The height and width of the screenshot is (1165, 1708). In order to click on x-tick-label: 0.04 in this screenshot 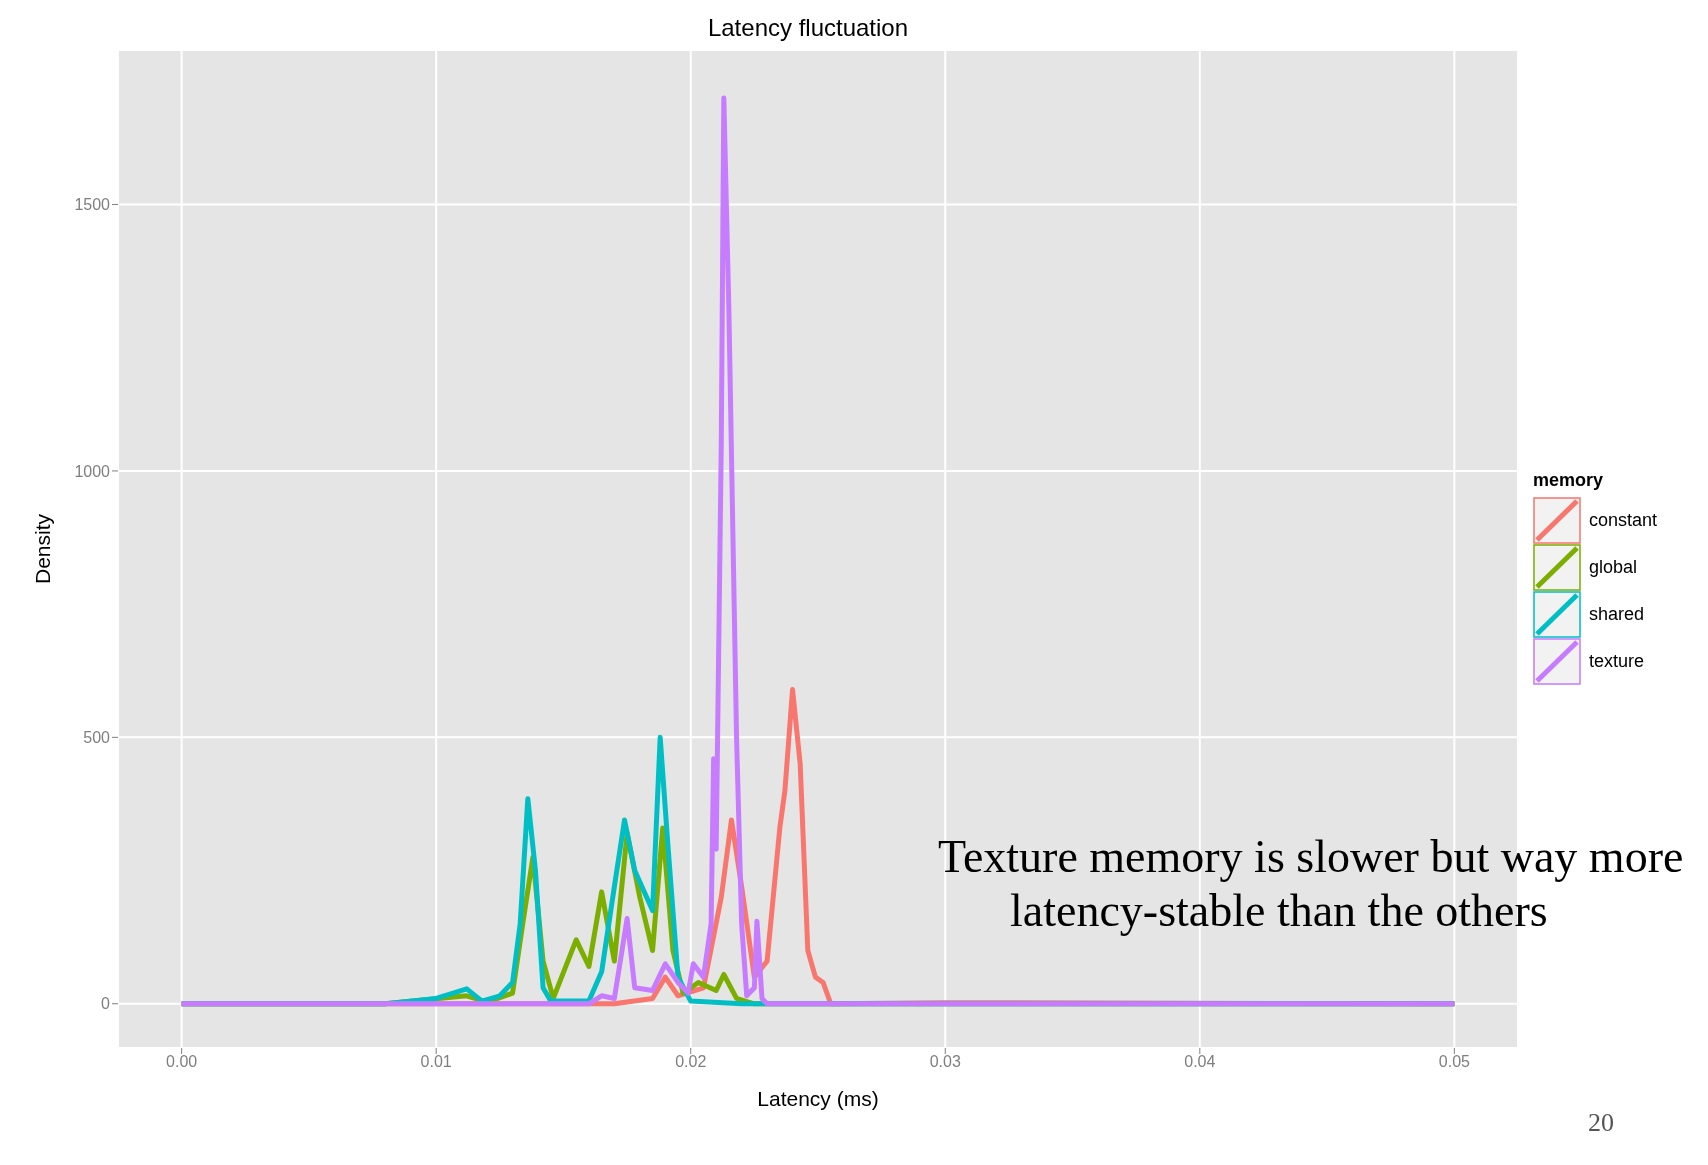, I will do `click(1200, 1062)`.